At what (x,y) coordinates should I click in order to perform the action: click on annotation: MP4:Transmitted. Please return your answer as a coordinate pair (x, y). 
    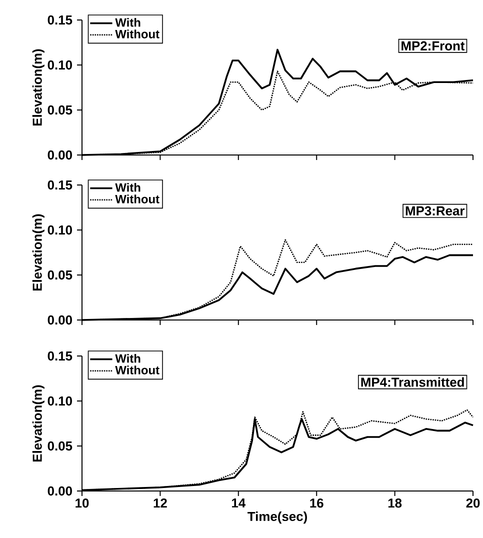
    Looking at the image, I should click on (412, 382).